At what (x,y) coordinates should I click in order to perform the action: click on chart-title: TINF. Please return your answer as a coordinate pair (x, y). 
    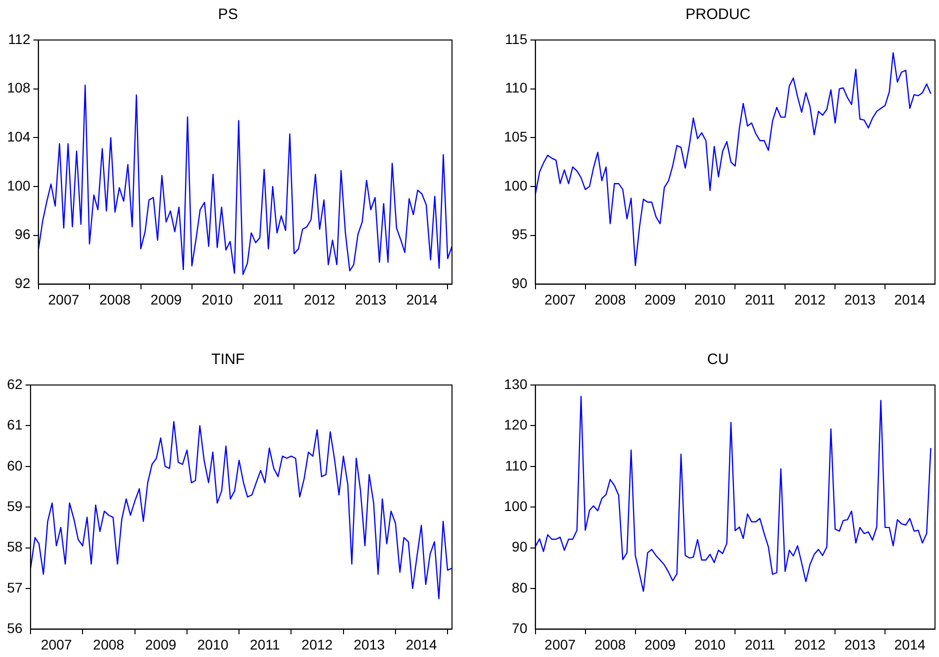
    Looking at the image, I should click on (228, 359).